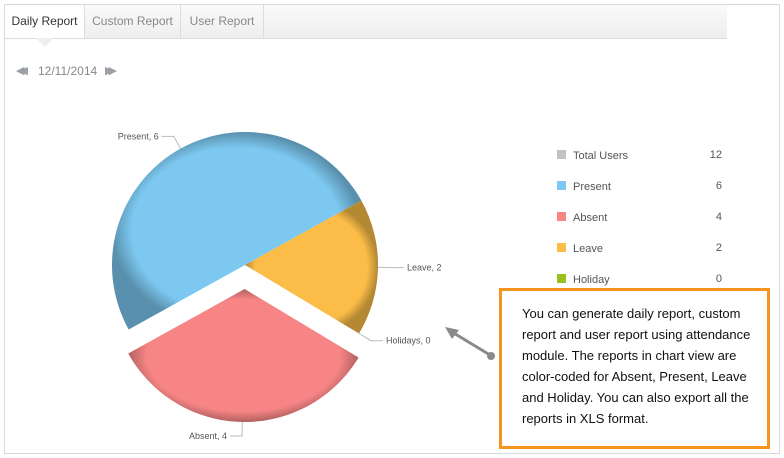  What do you see at coordinates (719, 248) in the screenshot?
I see `legend-value-leave: 2` at bounding box center [719, 248].